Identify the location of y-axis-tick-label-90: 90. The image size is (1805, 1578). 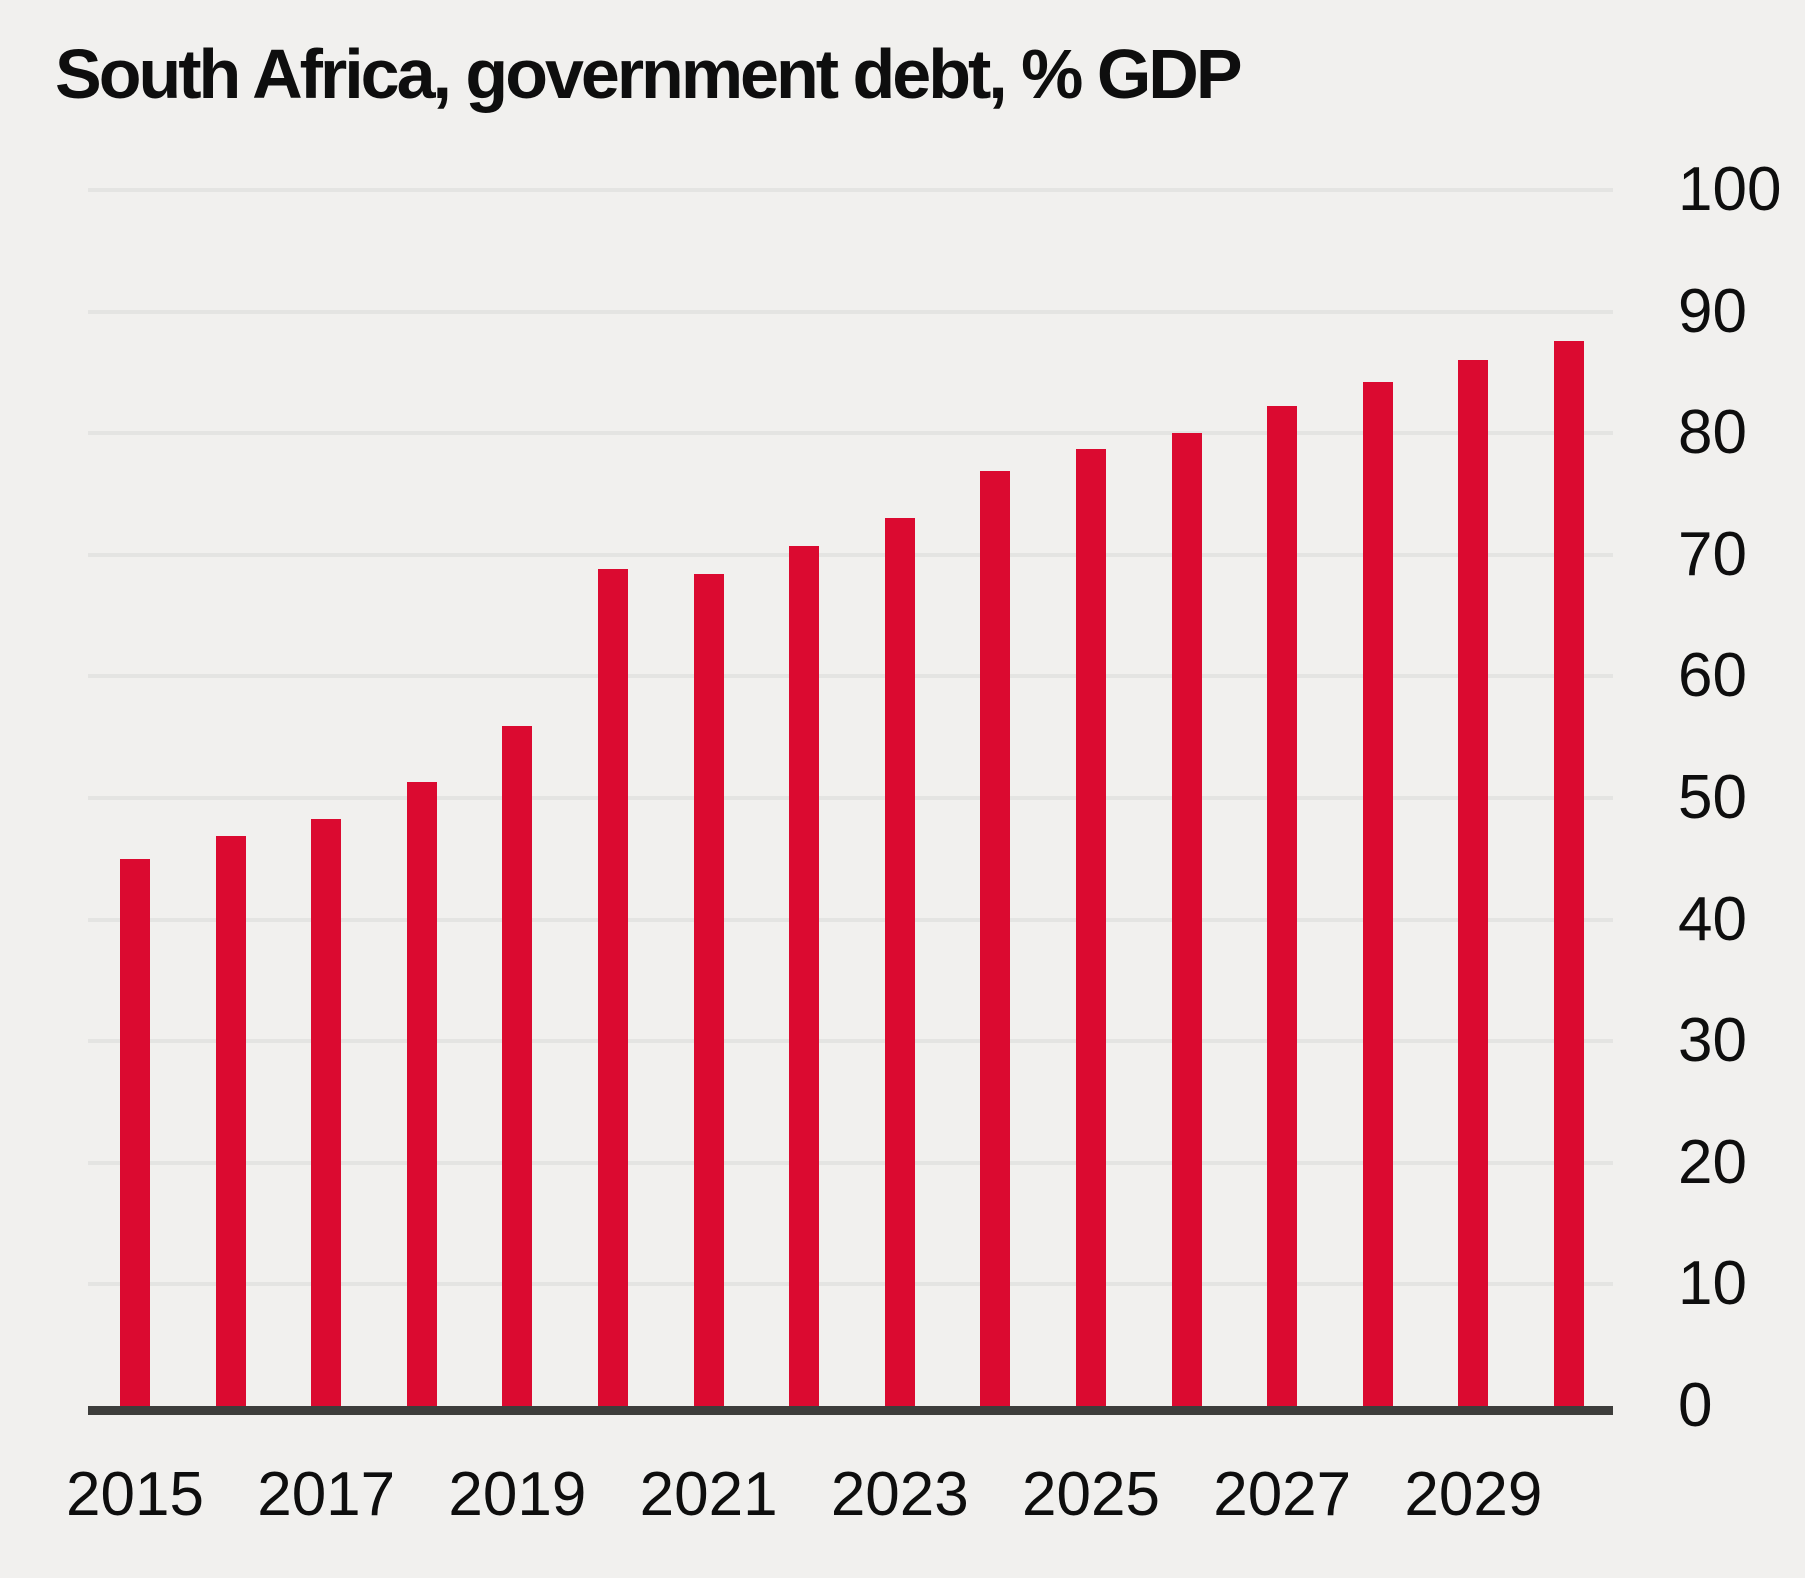
(1712, 311).